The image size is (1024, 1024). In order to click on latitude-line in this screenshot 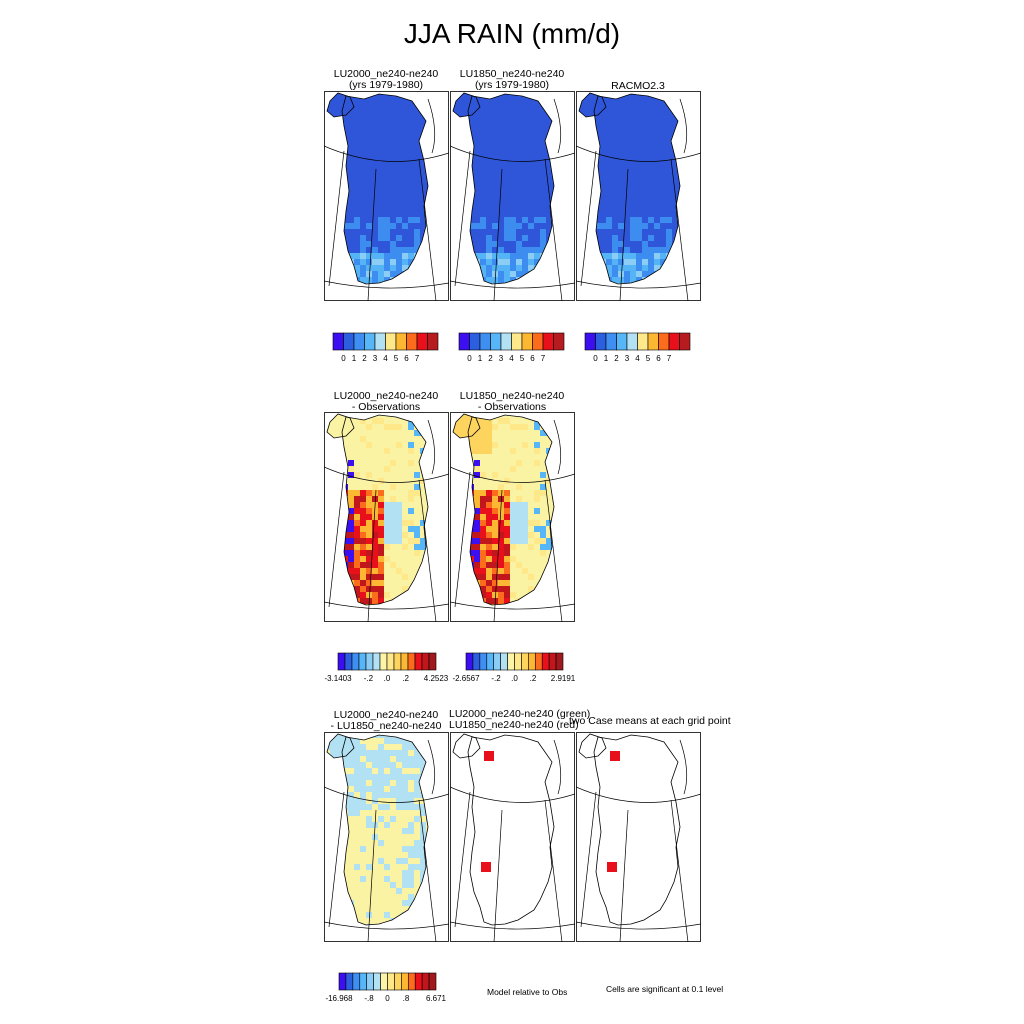, I will do `click(512, 153)`.